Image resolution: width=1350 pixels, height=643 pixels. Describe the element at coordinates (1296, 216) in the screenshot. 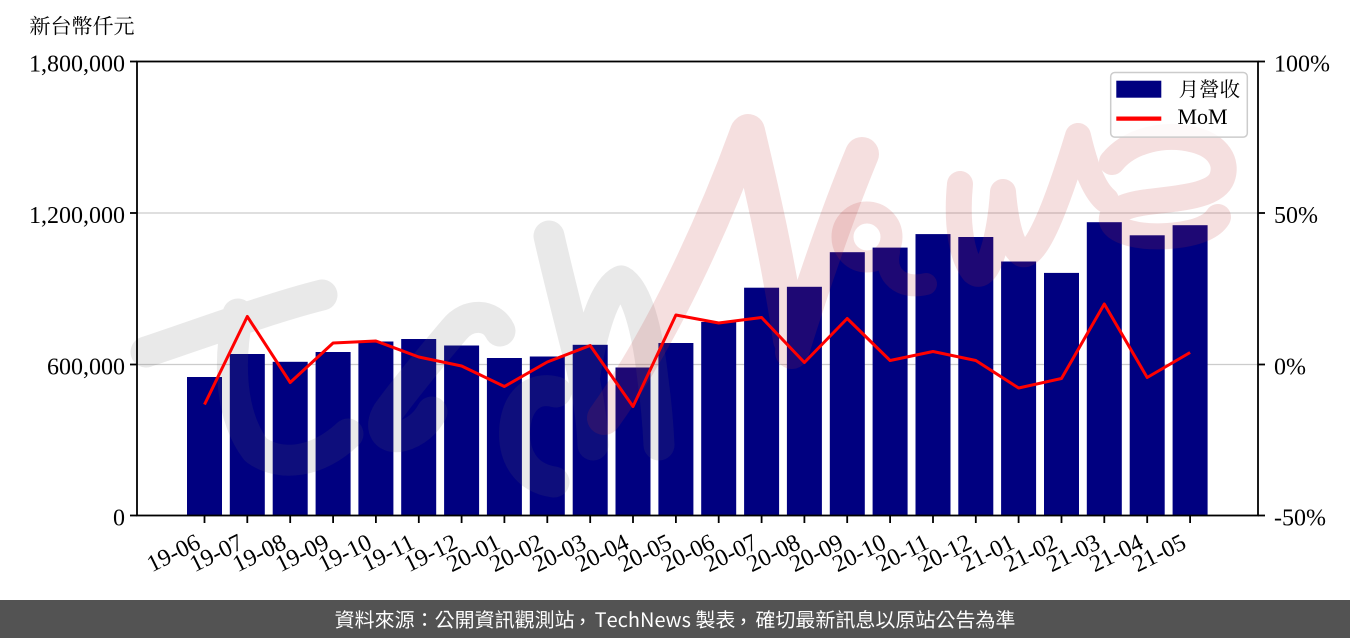

I see `svg-text: 50%` at that location.